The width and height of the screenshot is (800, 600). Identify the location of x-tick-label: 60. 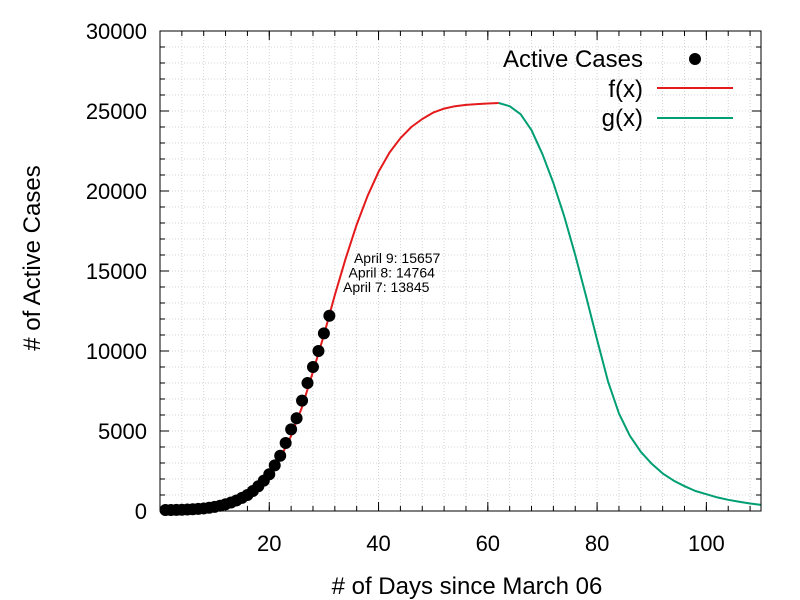
(488, 543).